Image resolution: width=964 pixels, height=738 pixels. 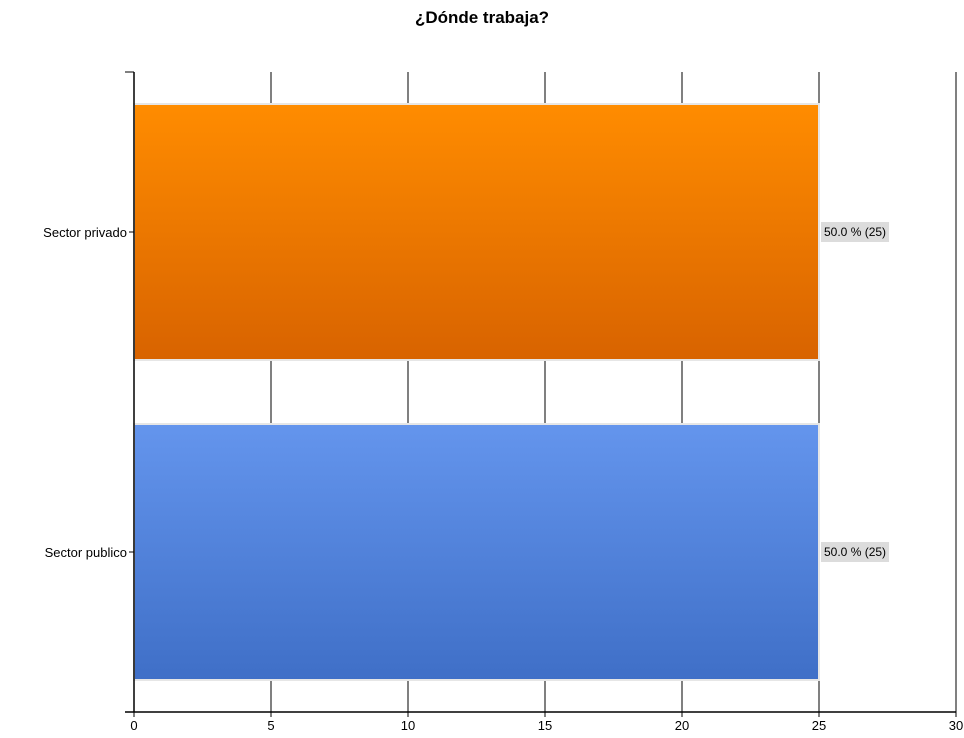 What do you see at coordinates (133, 725) in the screenshot?
I see `x-tick-label: 0` at bounding box center [133, 725].